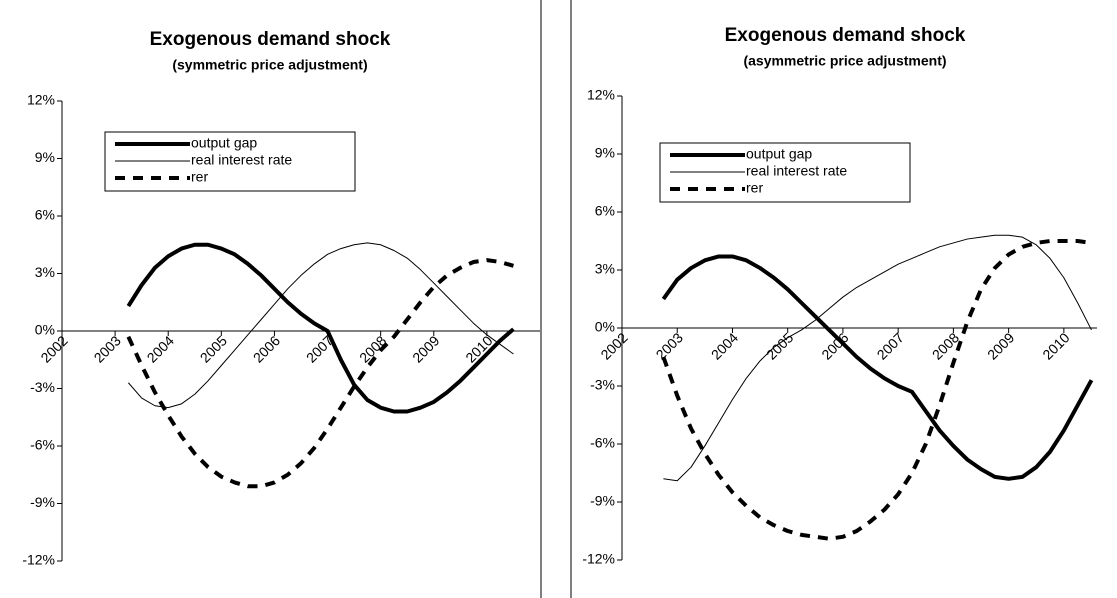  Describe the element at coordinates (844, 61) in the screenshot. I see `chart-subtitle: (asymmetric price adjustment)` at that location.